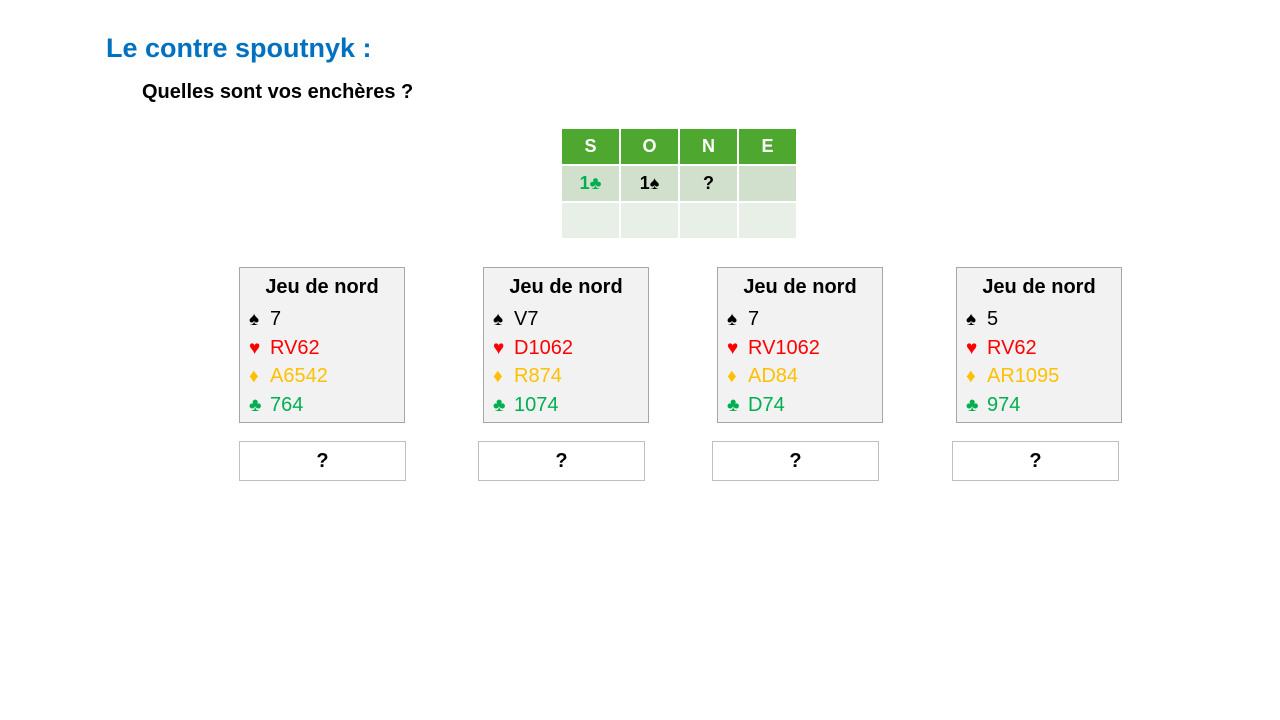 The image size is (1280, 720). What do you see at coordinates (299, 376) in the screenshot?
I see `diamonds-cards: A6542` at bounding box center [299, 376].